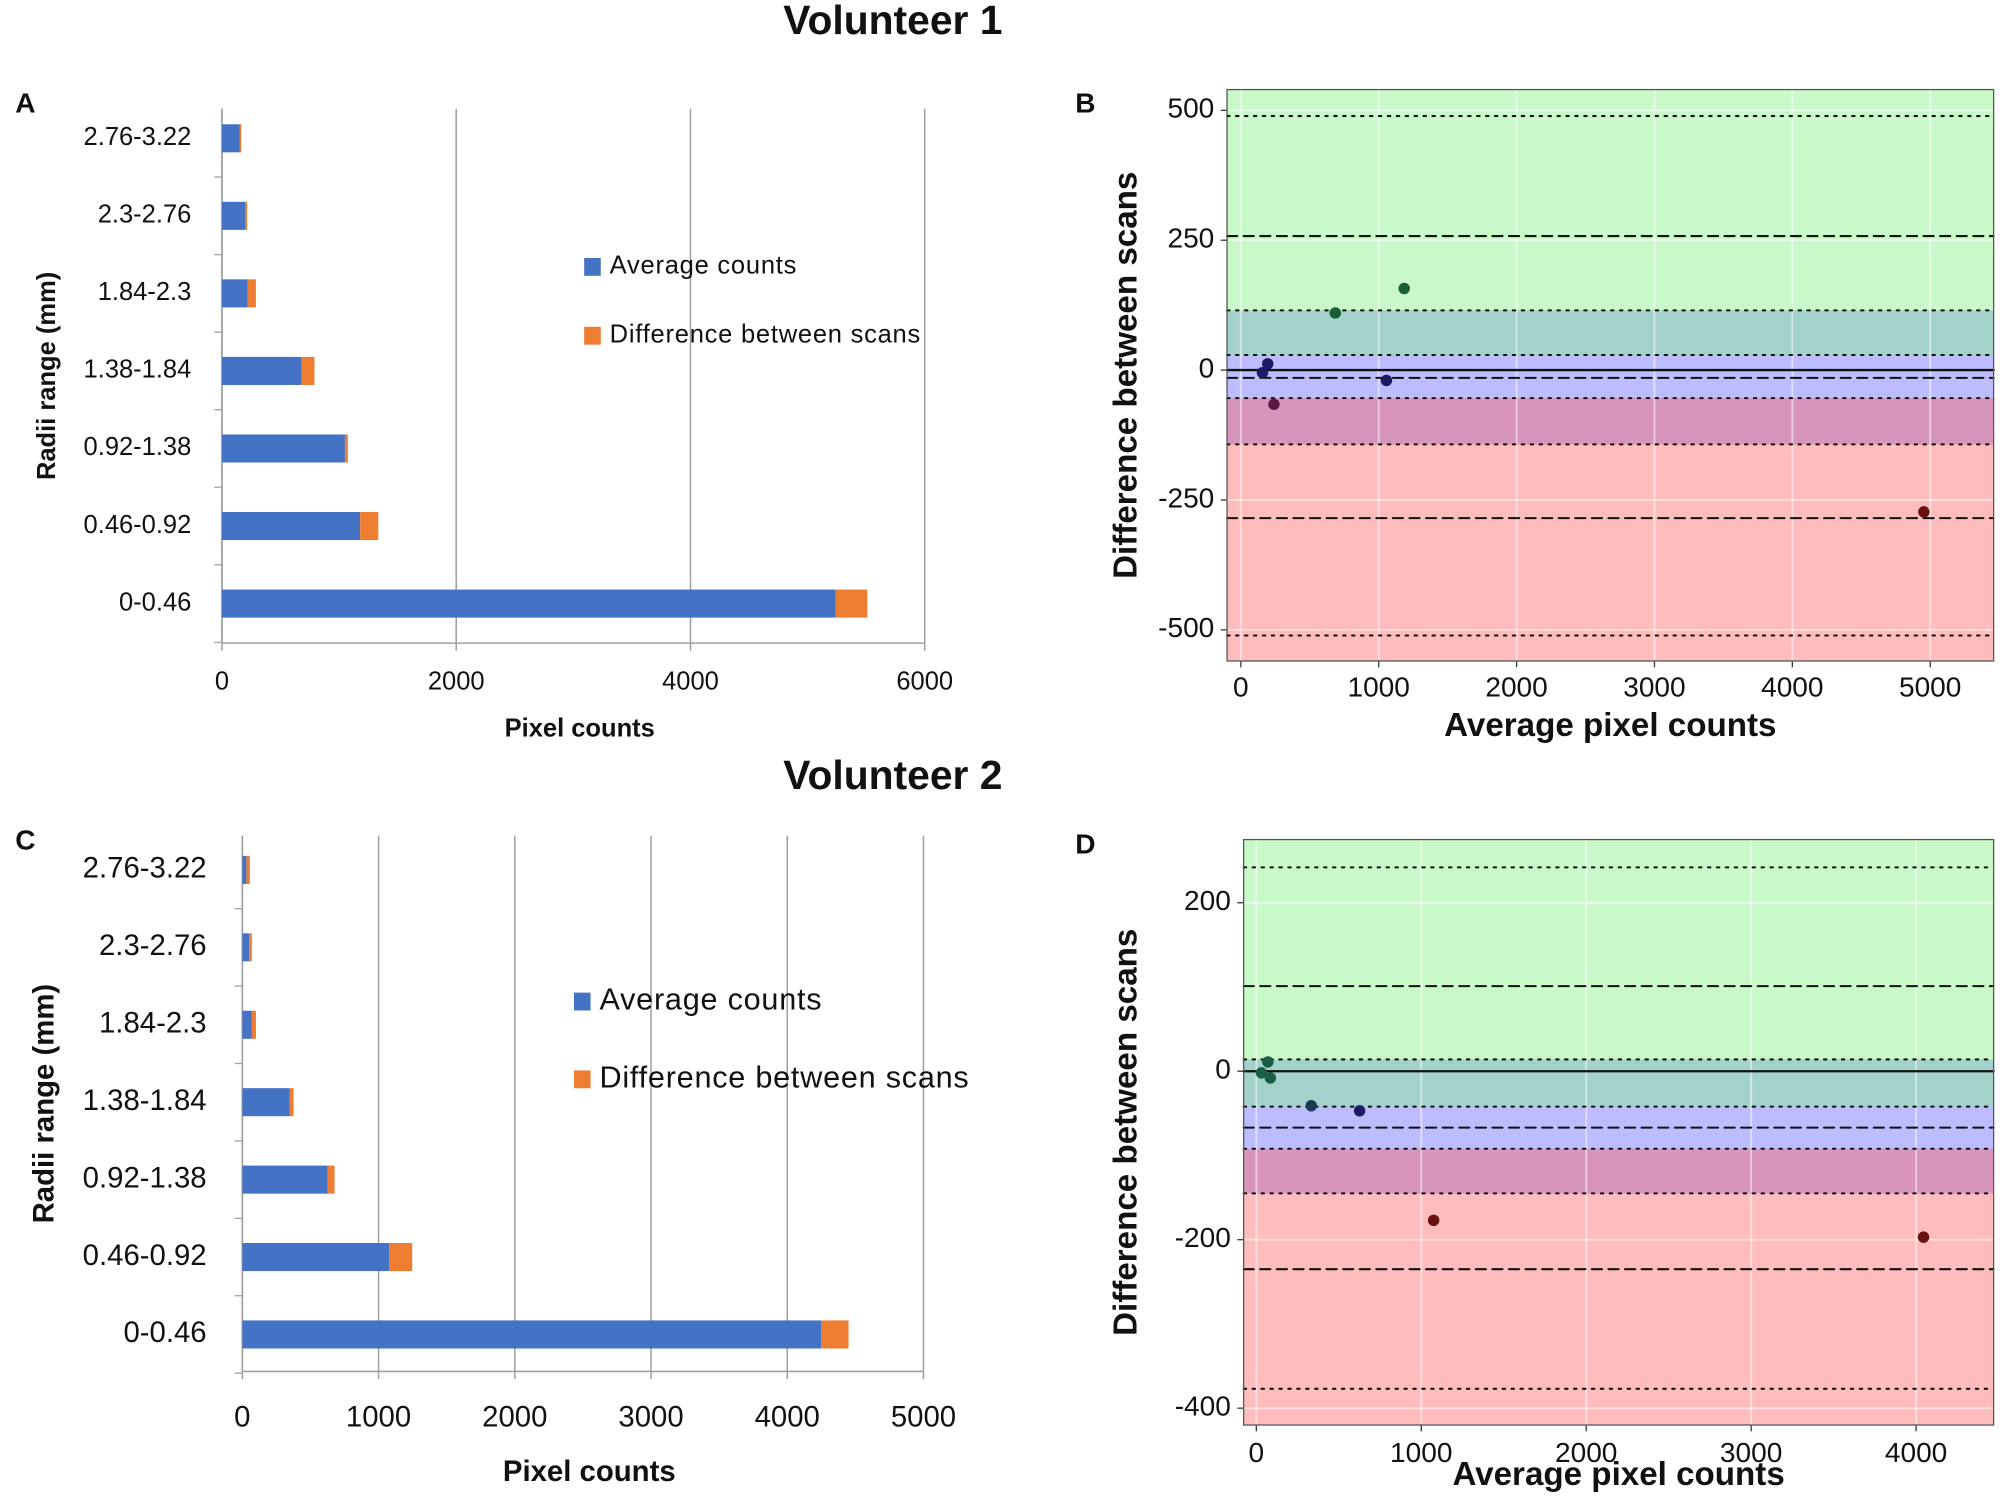 The image size is (2000, 1498). Describe the element at coordinates (1207, 367) in the screenshot. I see `y-tick-label: 0` at that location.